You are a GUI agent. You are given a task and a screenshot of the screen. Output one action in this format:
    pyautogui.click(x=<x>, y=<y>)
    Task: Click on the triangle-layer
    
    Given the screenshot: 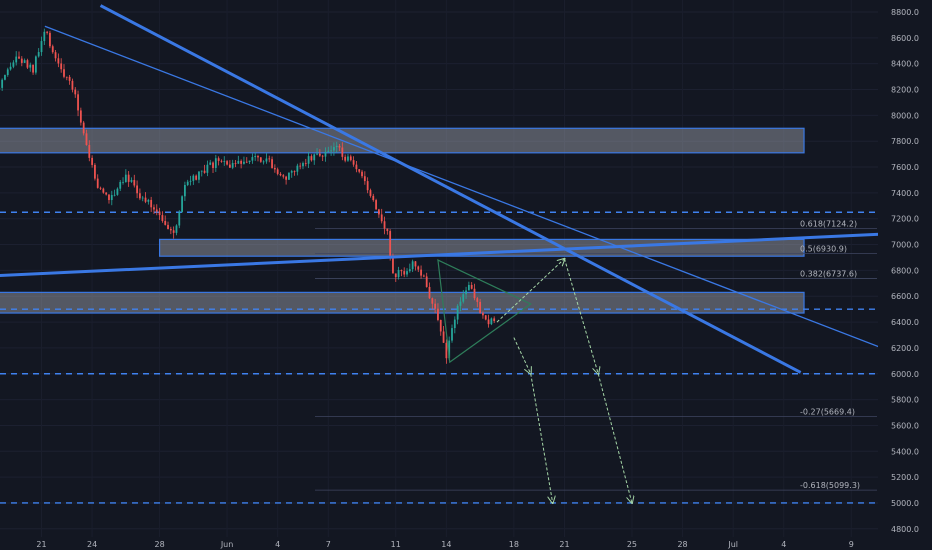 What is the action you would take?
    pyautogui.click(x=484, y=311)
    